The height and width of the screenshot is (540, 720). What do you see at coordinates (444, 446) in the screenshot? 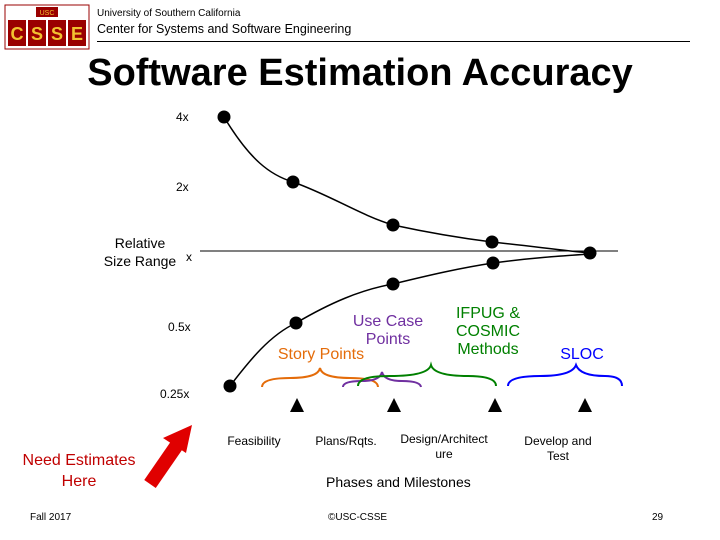
I see `milestone-design-architecture: Design/Architecture` at bounding box center [444, 446].